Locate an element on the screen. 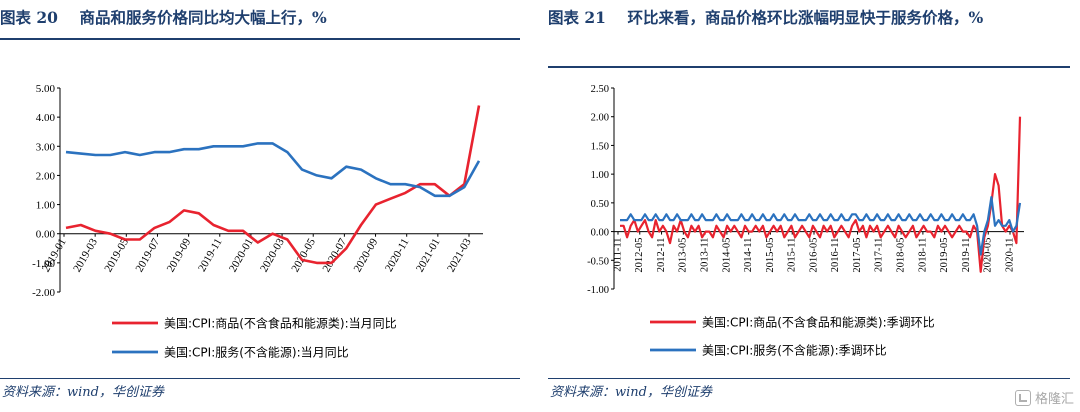 Image resolution: width=1080 pixels, height=412 pixels. x-tick-label: 2020-07 is located at coordinates (334, 255).